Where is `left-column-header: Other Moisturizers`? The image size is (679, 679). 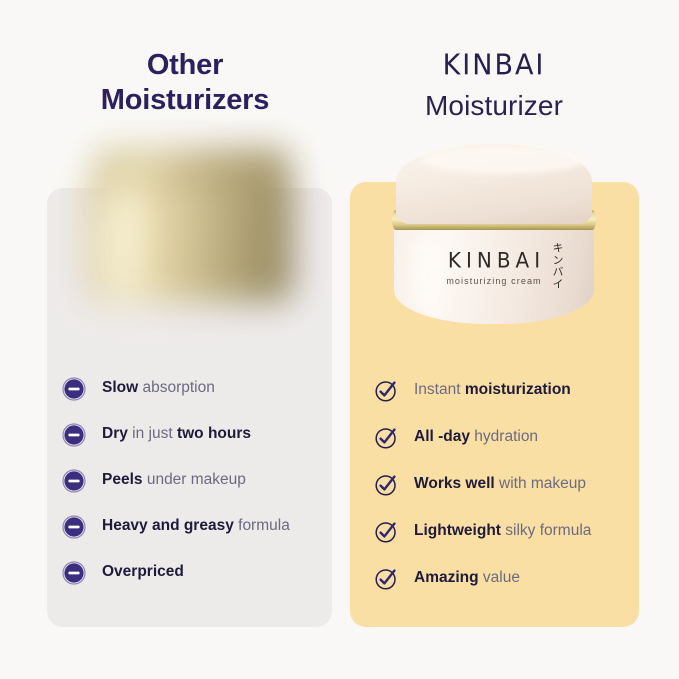 left-column-header: Other Moisturizers is located at coordinates (185, 83).